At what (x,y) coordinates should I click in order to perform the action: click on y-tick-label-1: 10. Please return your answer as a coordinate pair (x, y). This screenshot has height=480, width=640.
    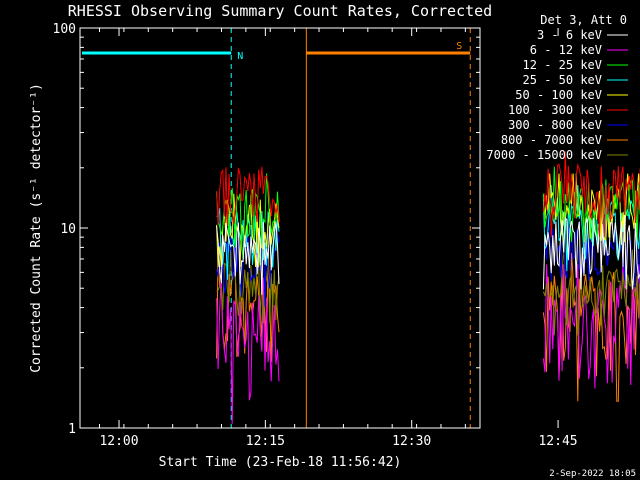
    Looking at the image, I should click on (68, 229).